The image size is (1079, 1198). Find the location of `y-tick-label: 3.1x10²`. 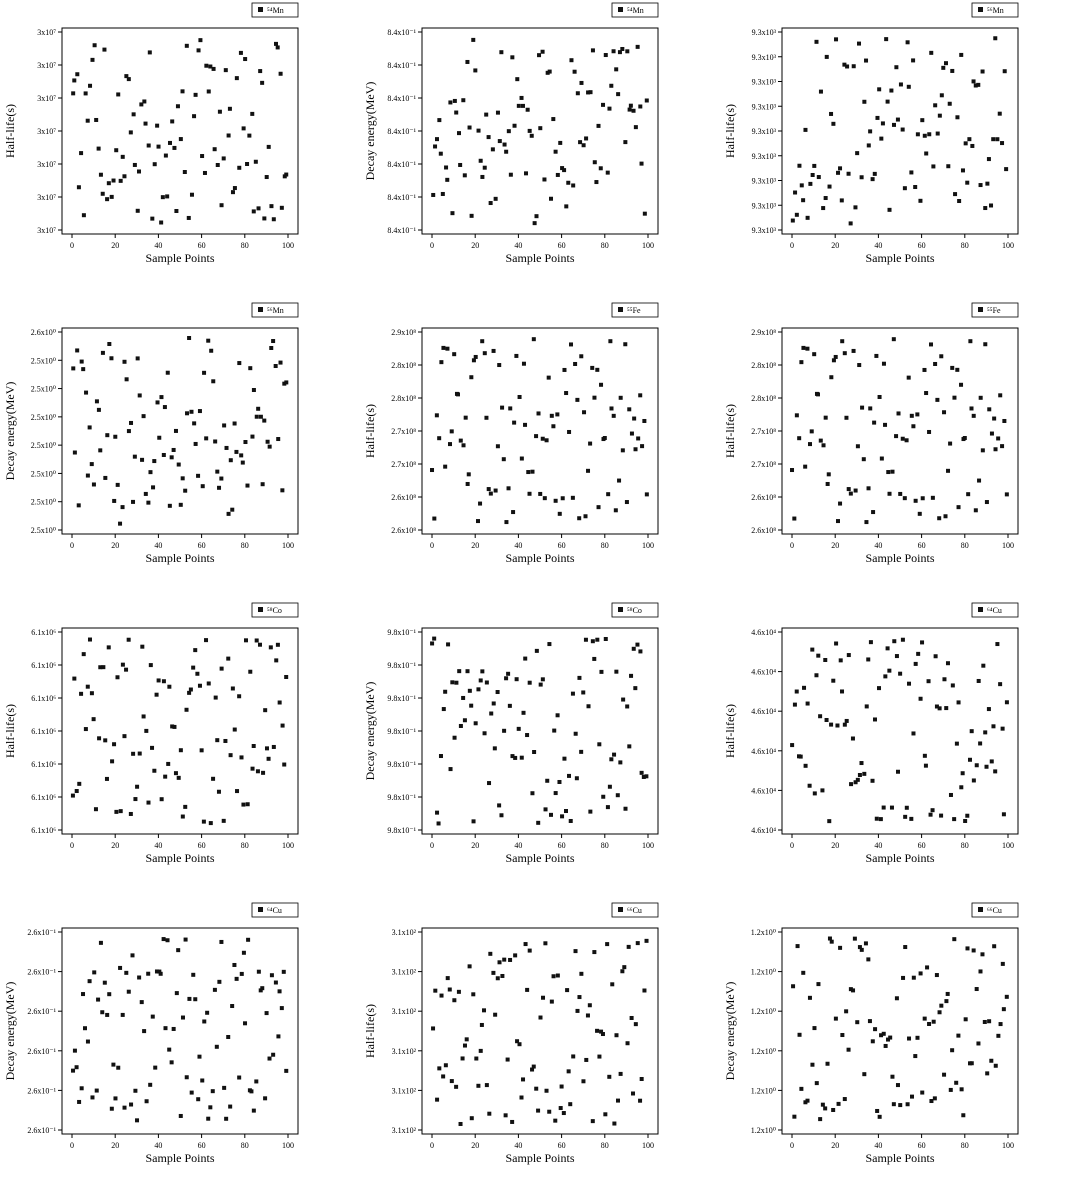

y-tick-label: 3.1x10² is located at coordinates (404, 932).